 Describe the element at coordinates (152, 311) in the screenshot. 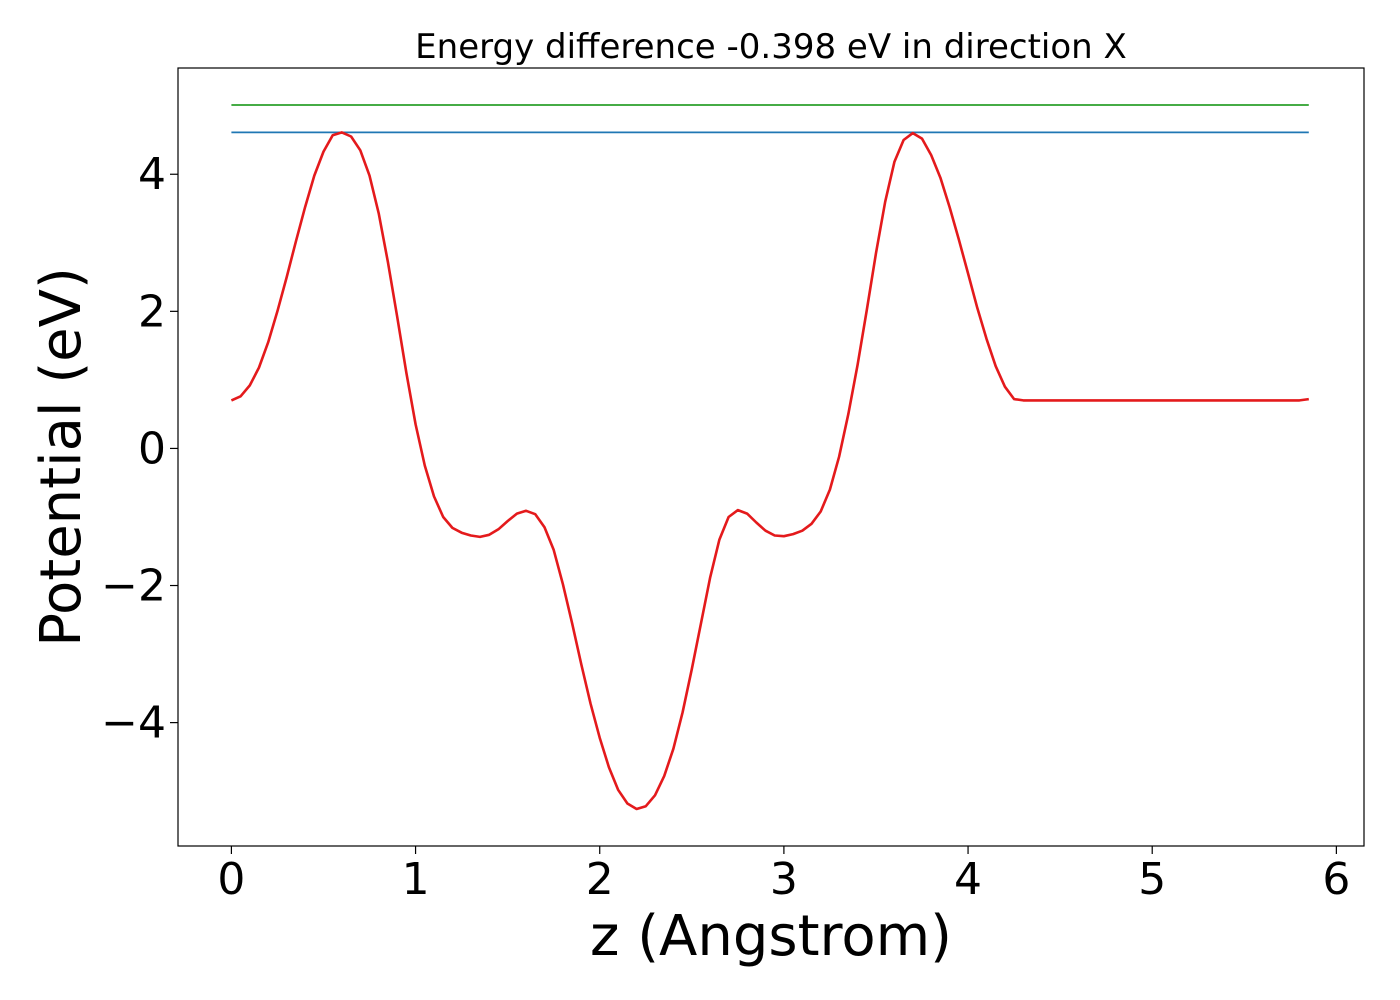

I see `y-tick-label: 2` at that location.